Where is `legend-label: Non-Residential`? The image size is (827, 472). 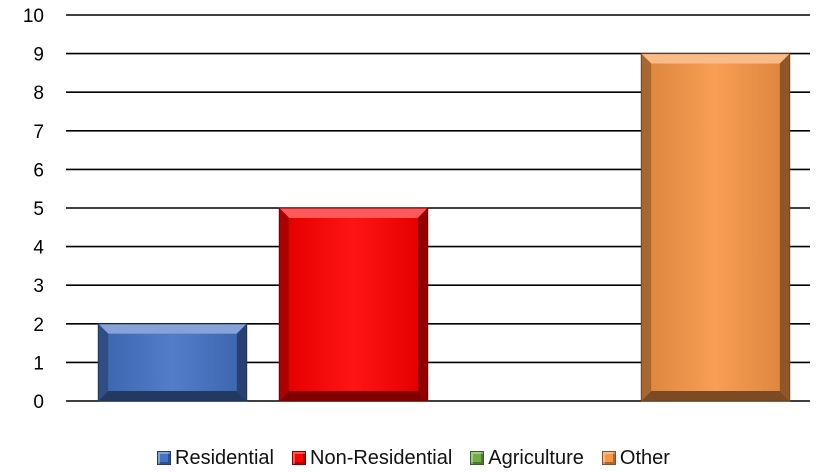
legend-label: Non-Residential is located at coordinates (381, 457).